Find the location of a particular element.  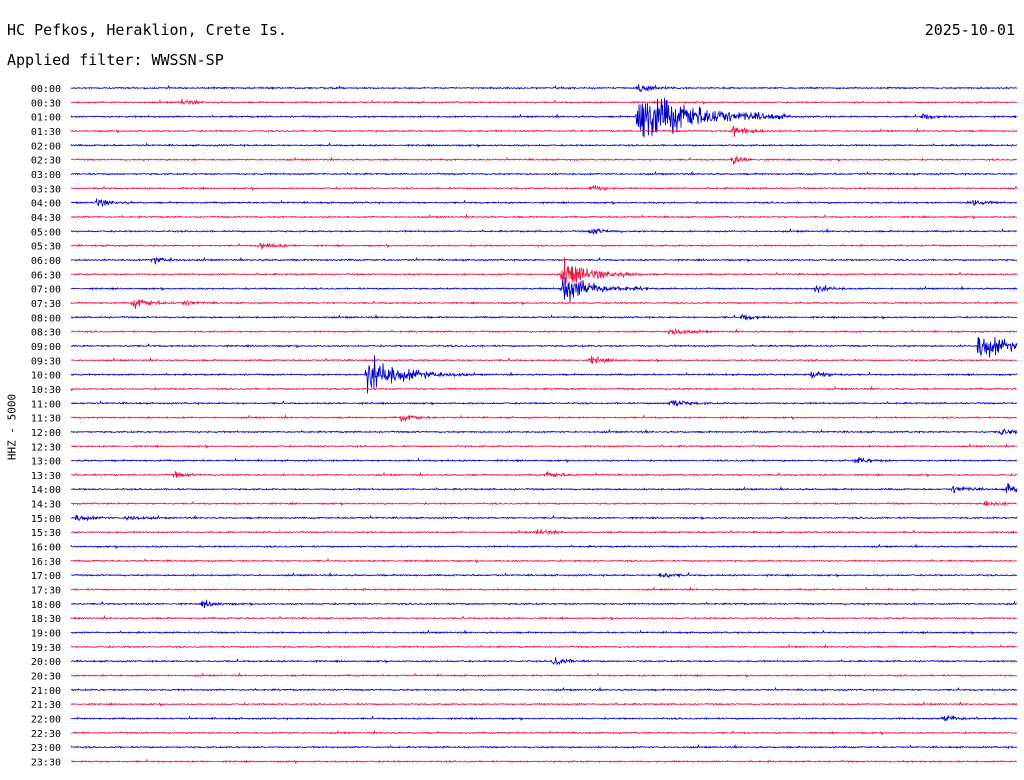

row-time-label: 06:30 is located at coordinates (46, 275).